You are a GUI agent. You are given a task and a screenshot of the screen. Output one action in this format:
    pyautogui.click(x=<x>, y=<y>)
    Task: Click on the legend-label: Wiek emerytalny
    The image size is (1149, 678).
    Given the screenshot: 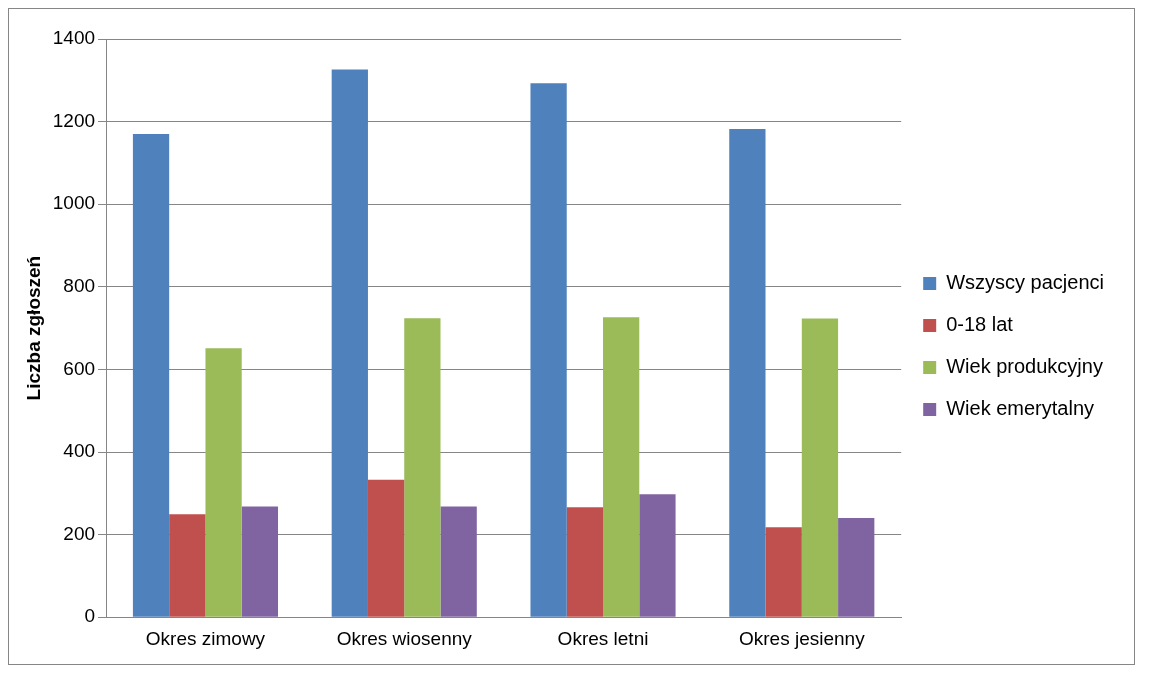 What is the action you would take?
    pyautogui.click(x=1020, y=408)
    